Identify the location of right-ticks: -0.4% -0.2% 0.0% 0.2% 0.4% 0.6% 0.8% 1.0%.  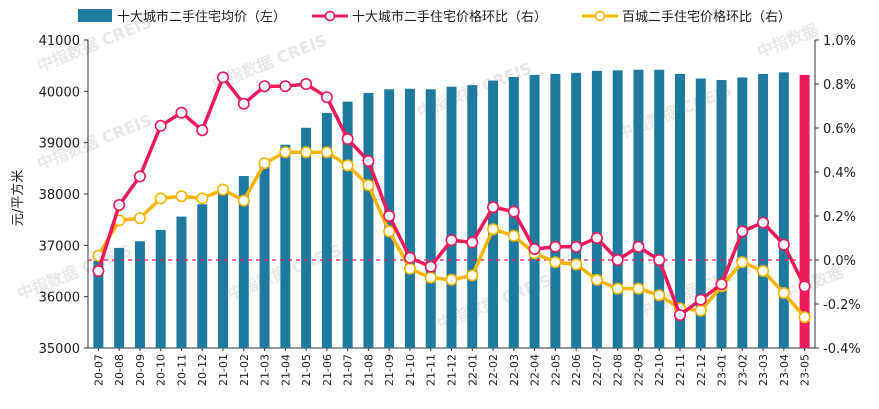
(838, 195).